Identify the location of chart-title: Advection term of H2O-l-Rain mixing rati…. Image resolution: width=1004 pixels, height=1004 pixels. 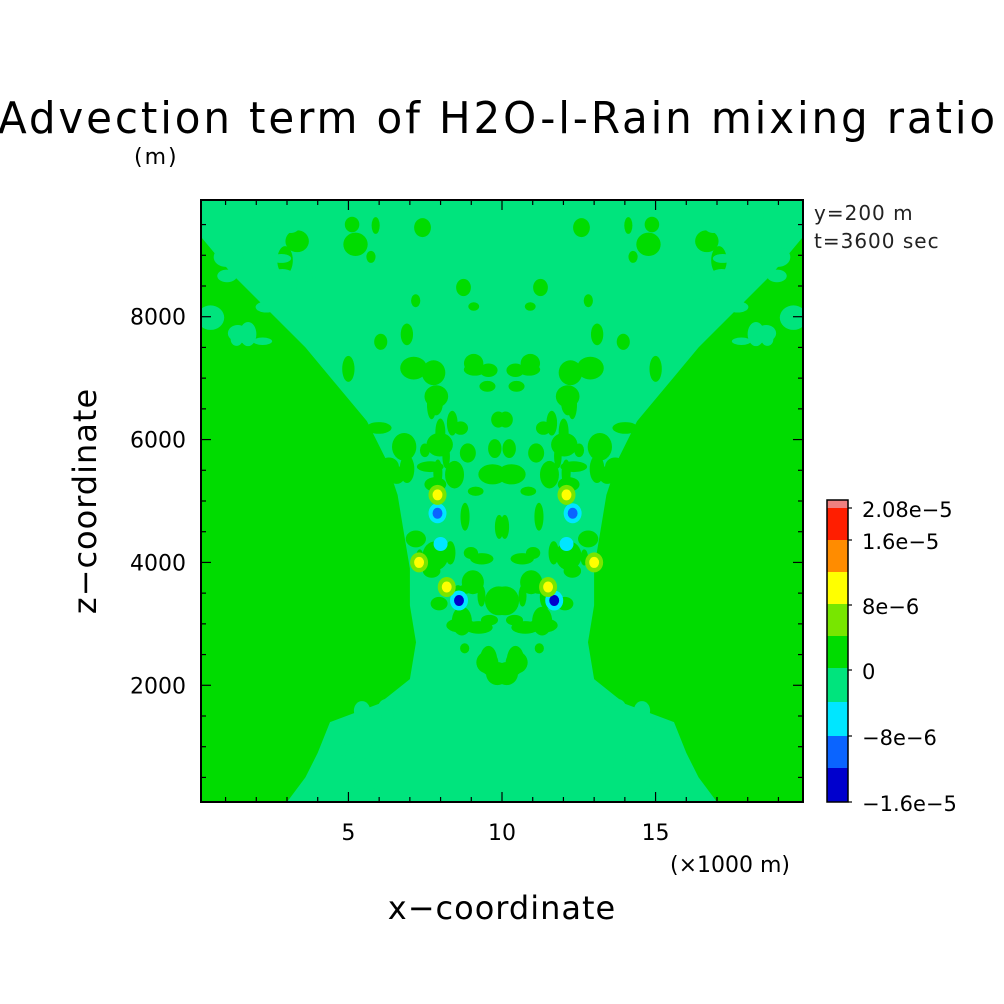
(499, 118).